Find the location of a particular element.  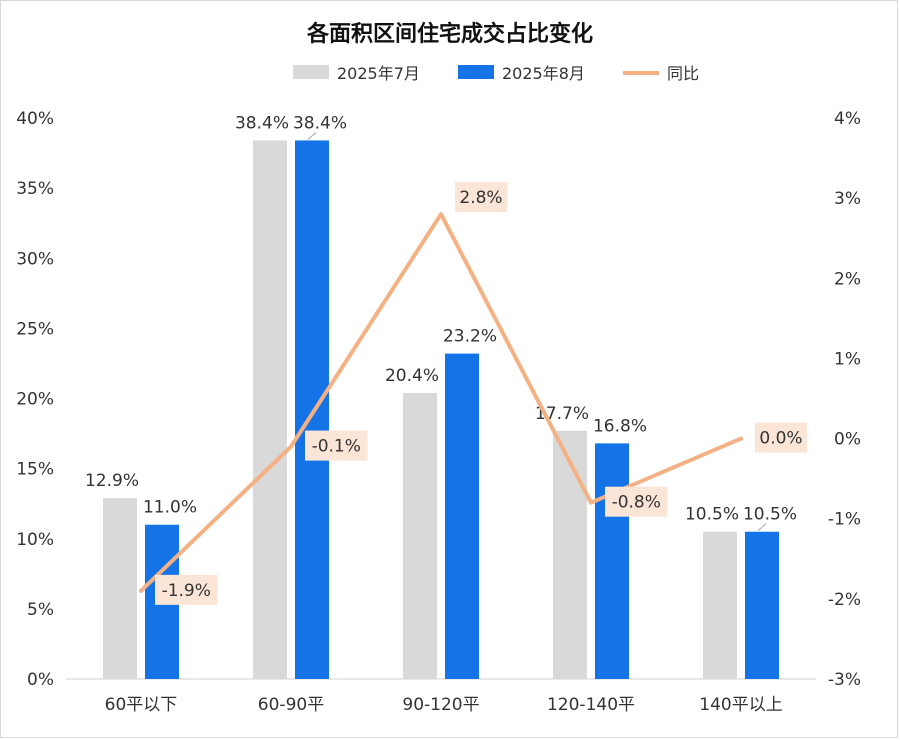

right-tick-label: 2% is located at coordinates (847, 279).